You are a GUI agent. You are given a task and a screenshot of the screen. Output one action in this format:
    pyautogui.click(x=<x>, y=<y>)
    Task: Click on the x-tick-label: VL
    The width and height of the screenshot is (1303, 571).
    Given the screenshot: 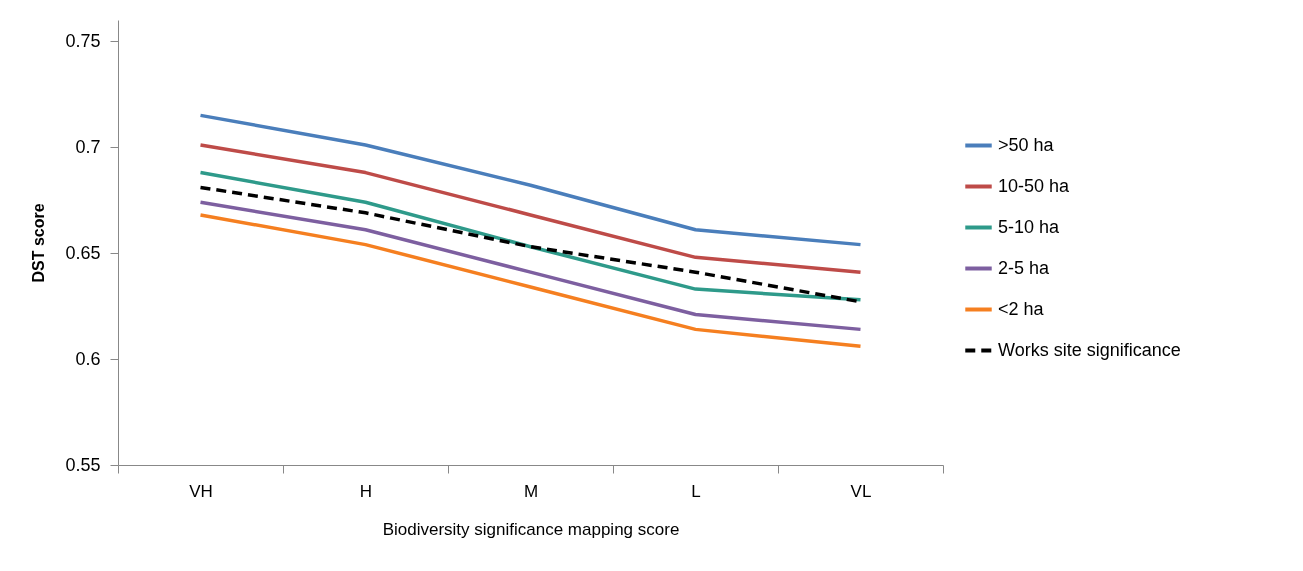 What is the action you would take?
    pyautogui.click(x=861, y=491)
    